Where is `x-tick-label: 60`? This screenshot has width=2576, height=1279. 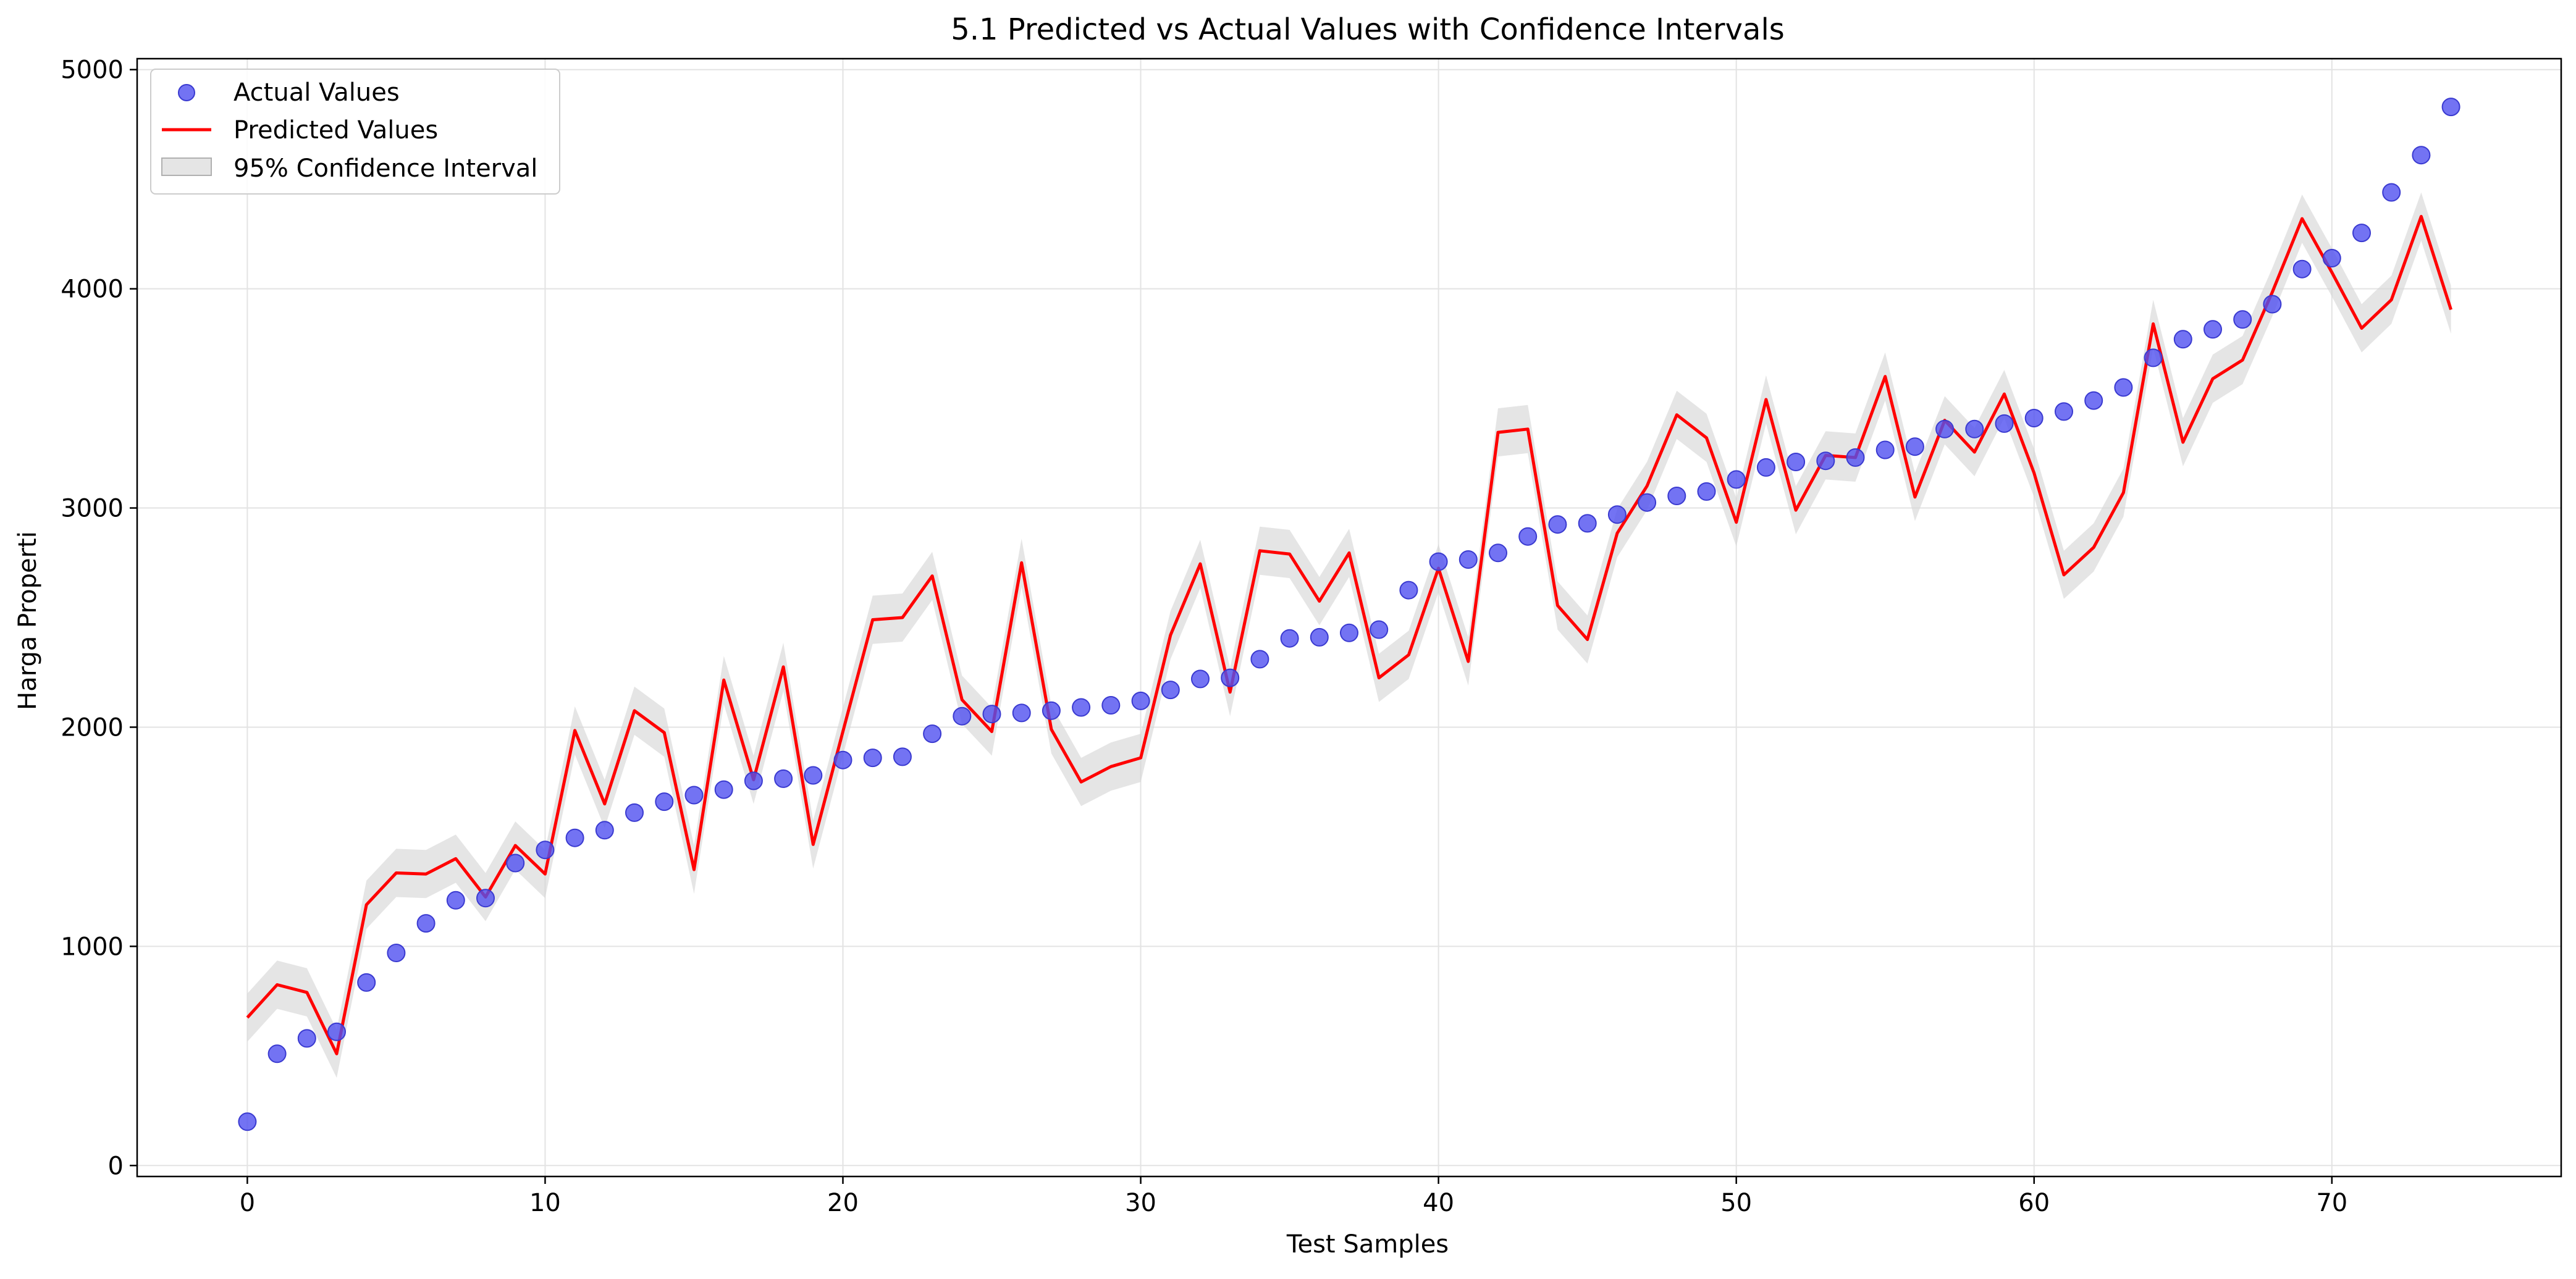
x-tick-label: 60 is located at coordinates (2034, 1203).